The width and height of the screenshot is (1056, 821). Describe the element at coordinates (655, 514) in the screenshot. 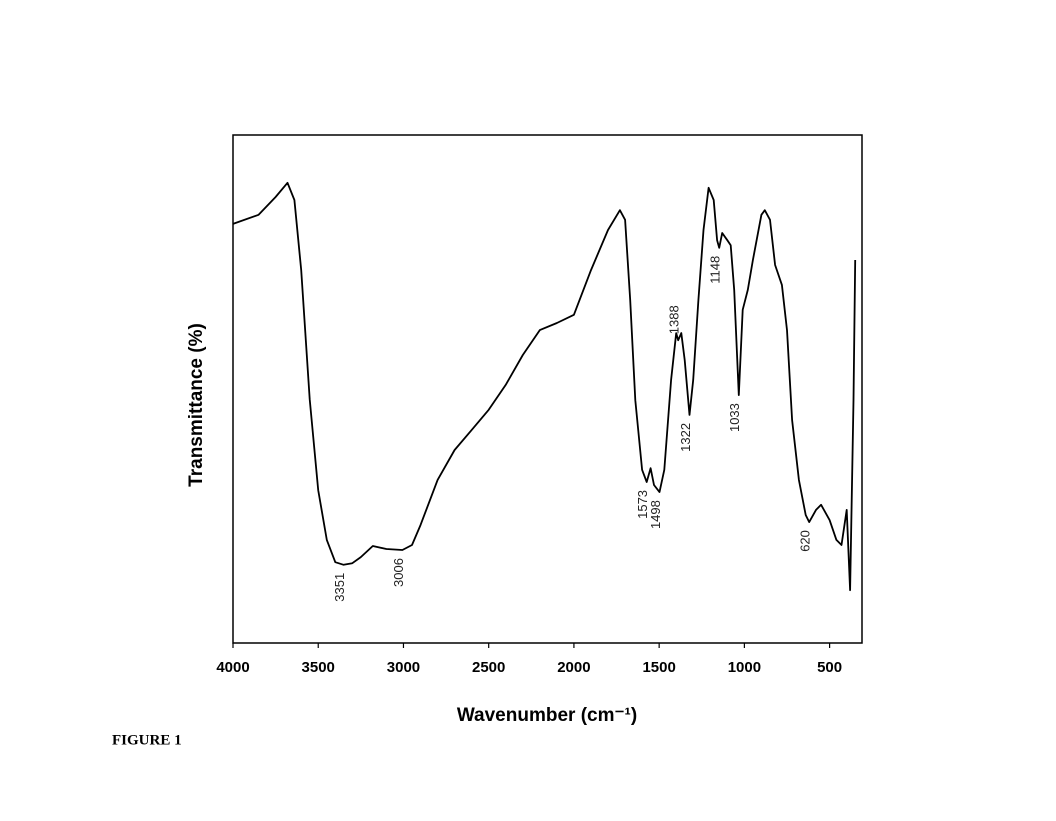

I see `peak-label: 1498` at that location.